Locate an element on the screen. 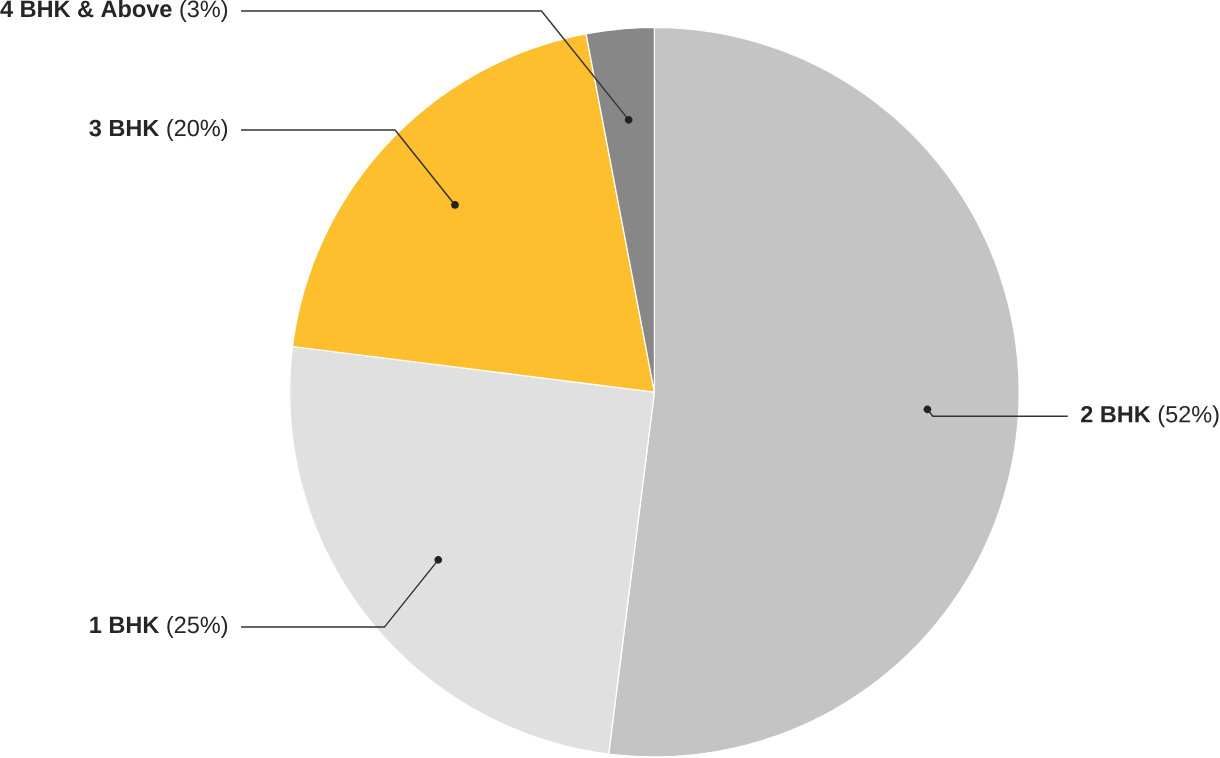  slice-label: 3 BHK is located at coordinates (124, 128).